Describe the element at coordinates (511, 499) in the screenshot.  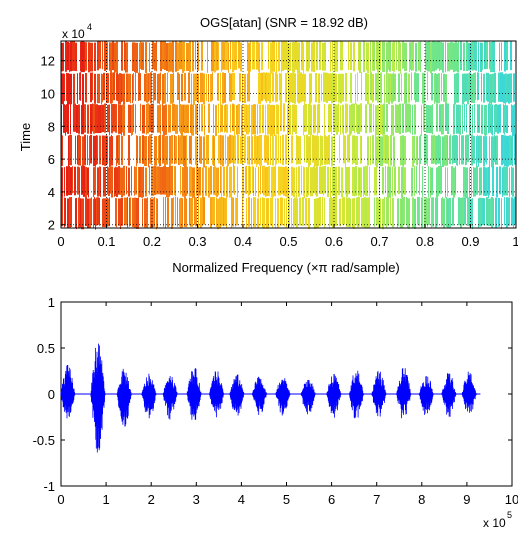
I see `waveform-x-tick-label: 10` at that location.